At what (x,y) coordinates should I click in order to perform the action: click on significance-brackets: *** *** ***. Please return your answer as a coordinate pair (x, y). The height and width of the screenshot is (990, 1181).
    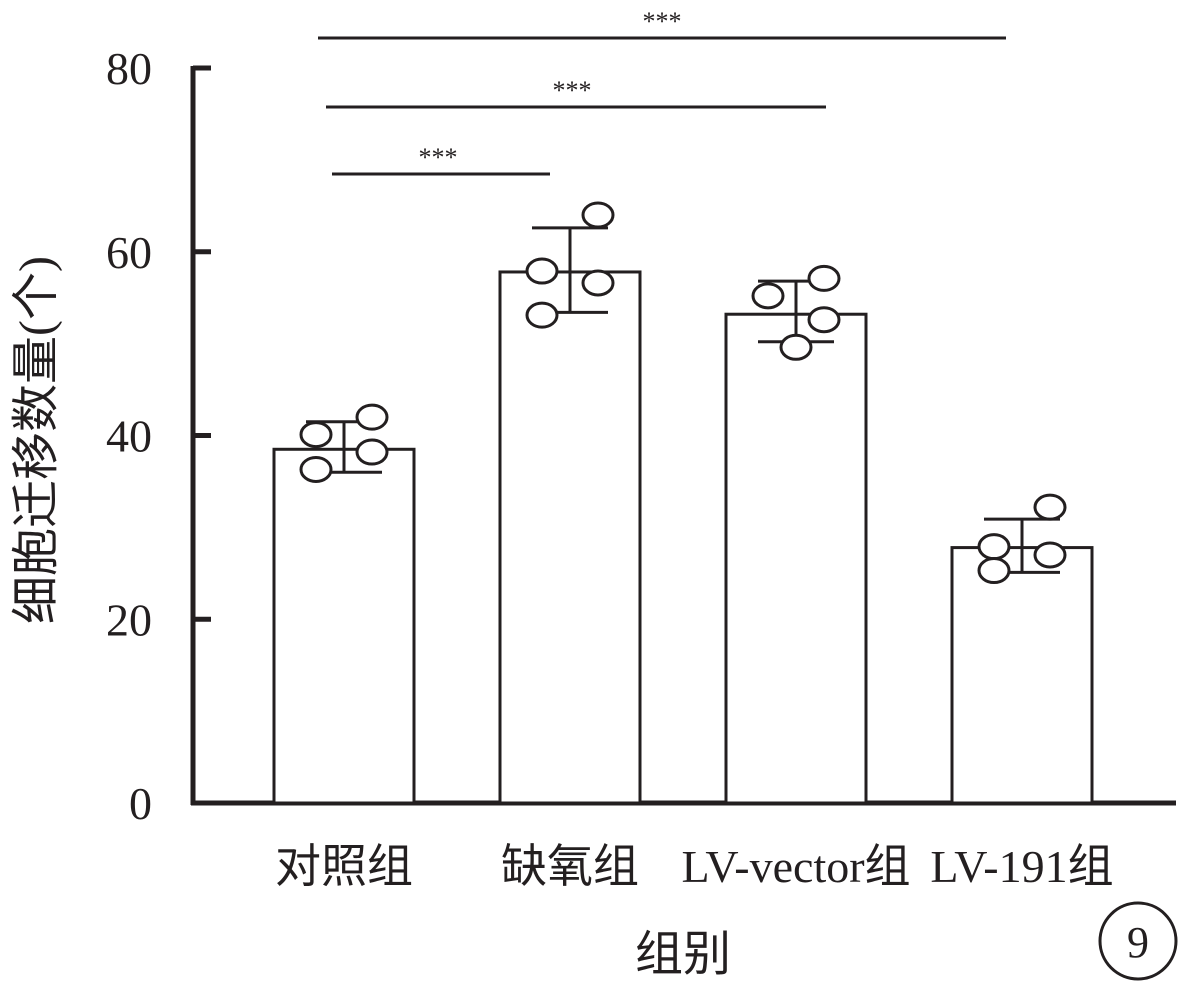
    Looking at the image, I should click on (662, 91).